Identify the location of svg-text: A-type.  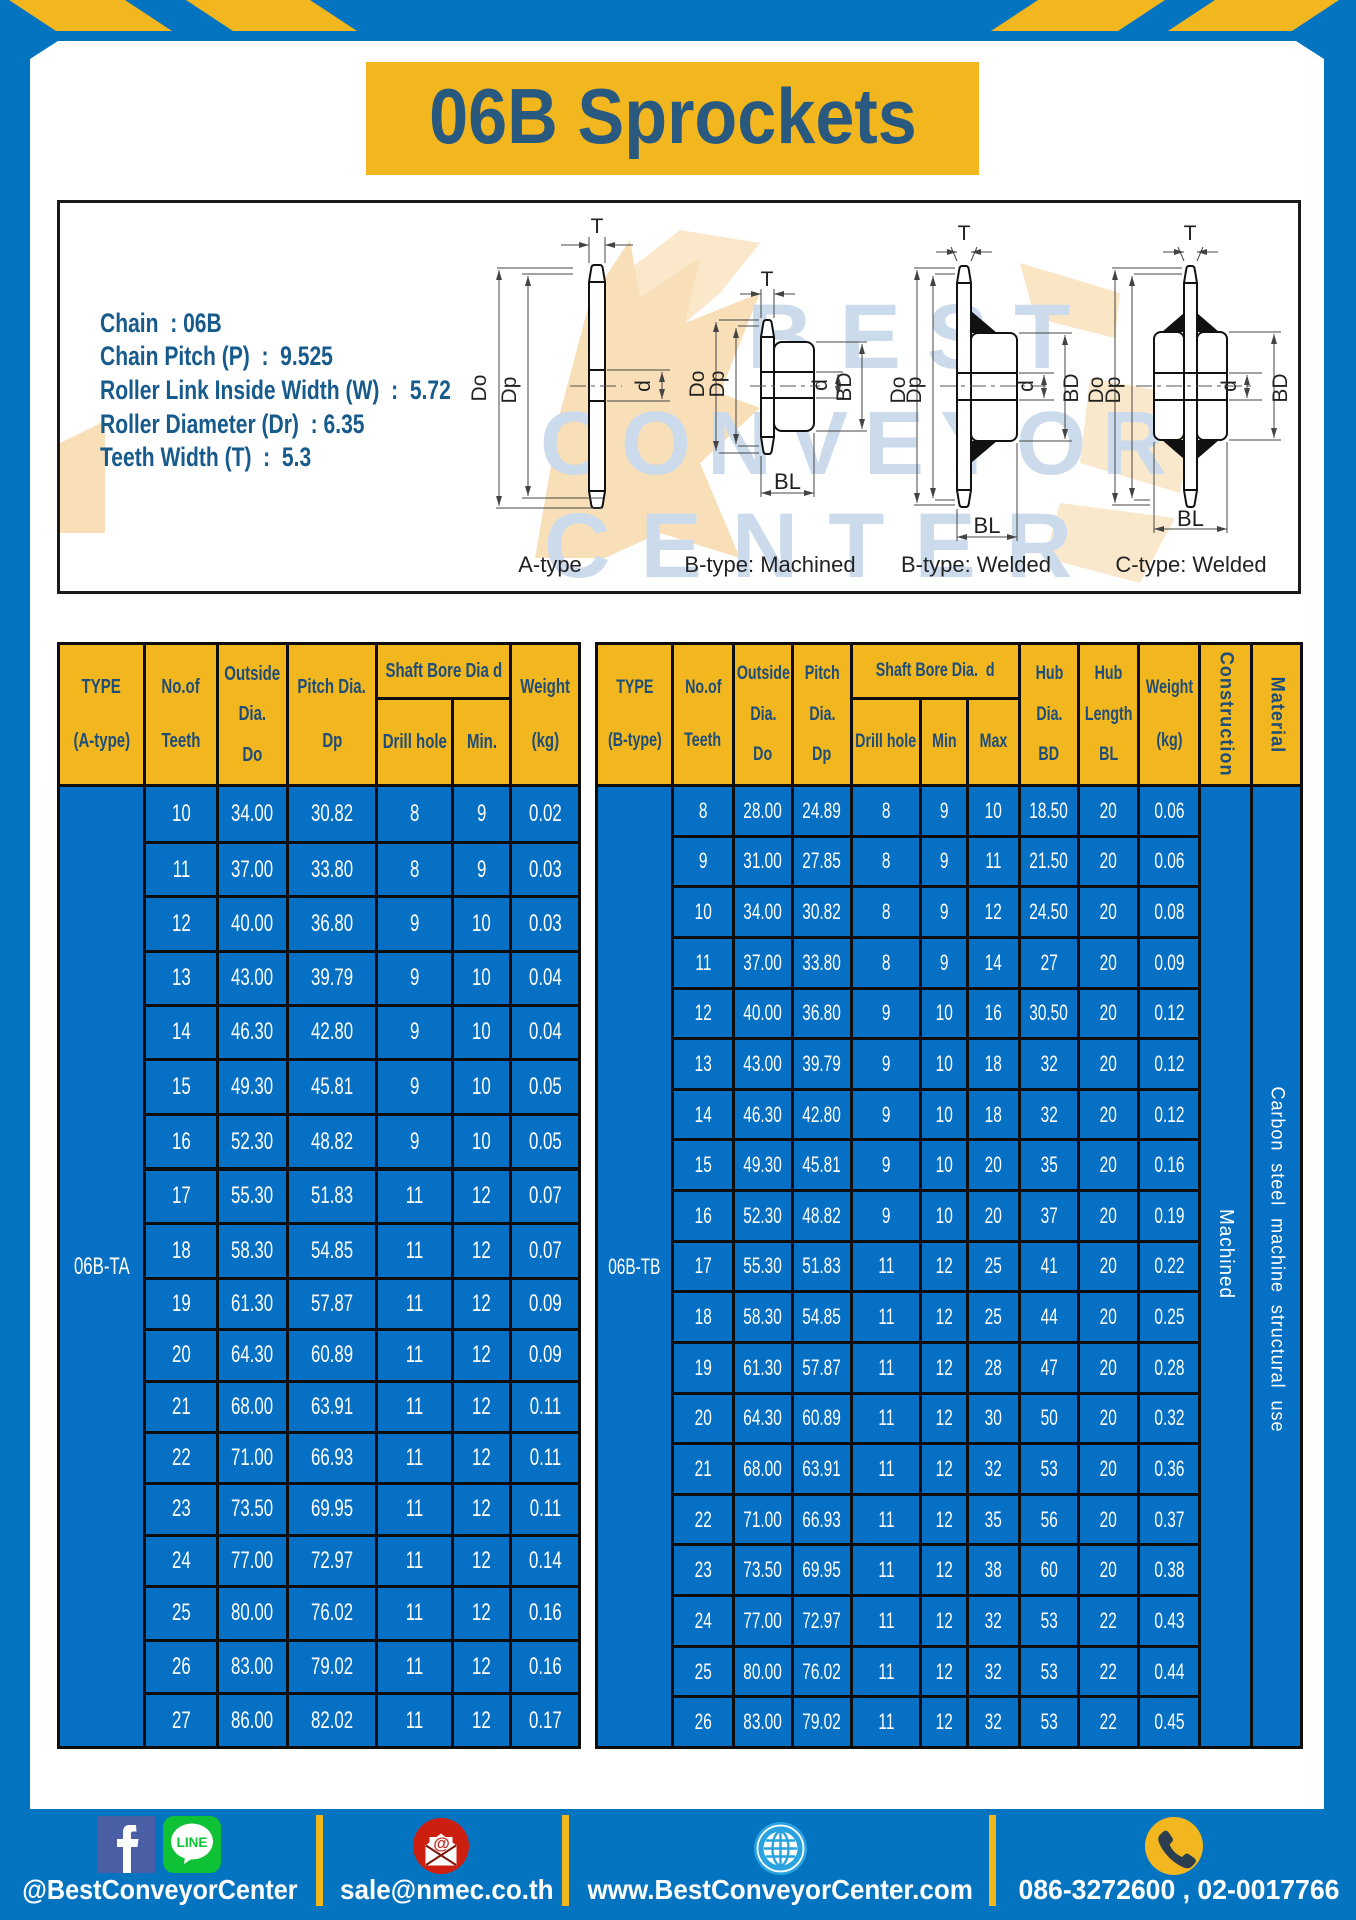
(550, 564).